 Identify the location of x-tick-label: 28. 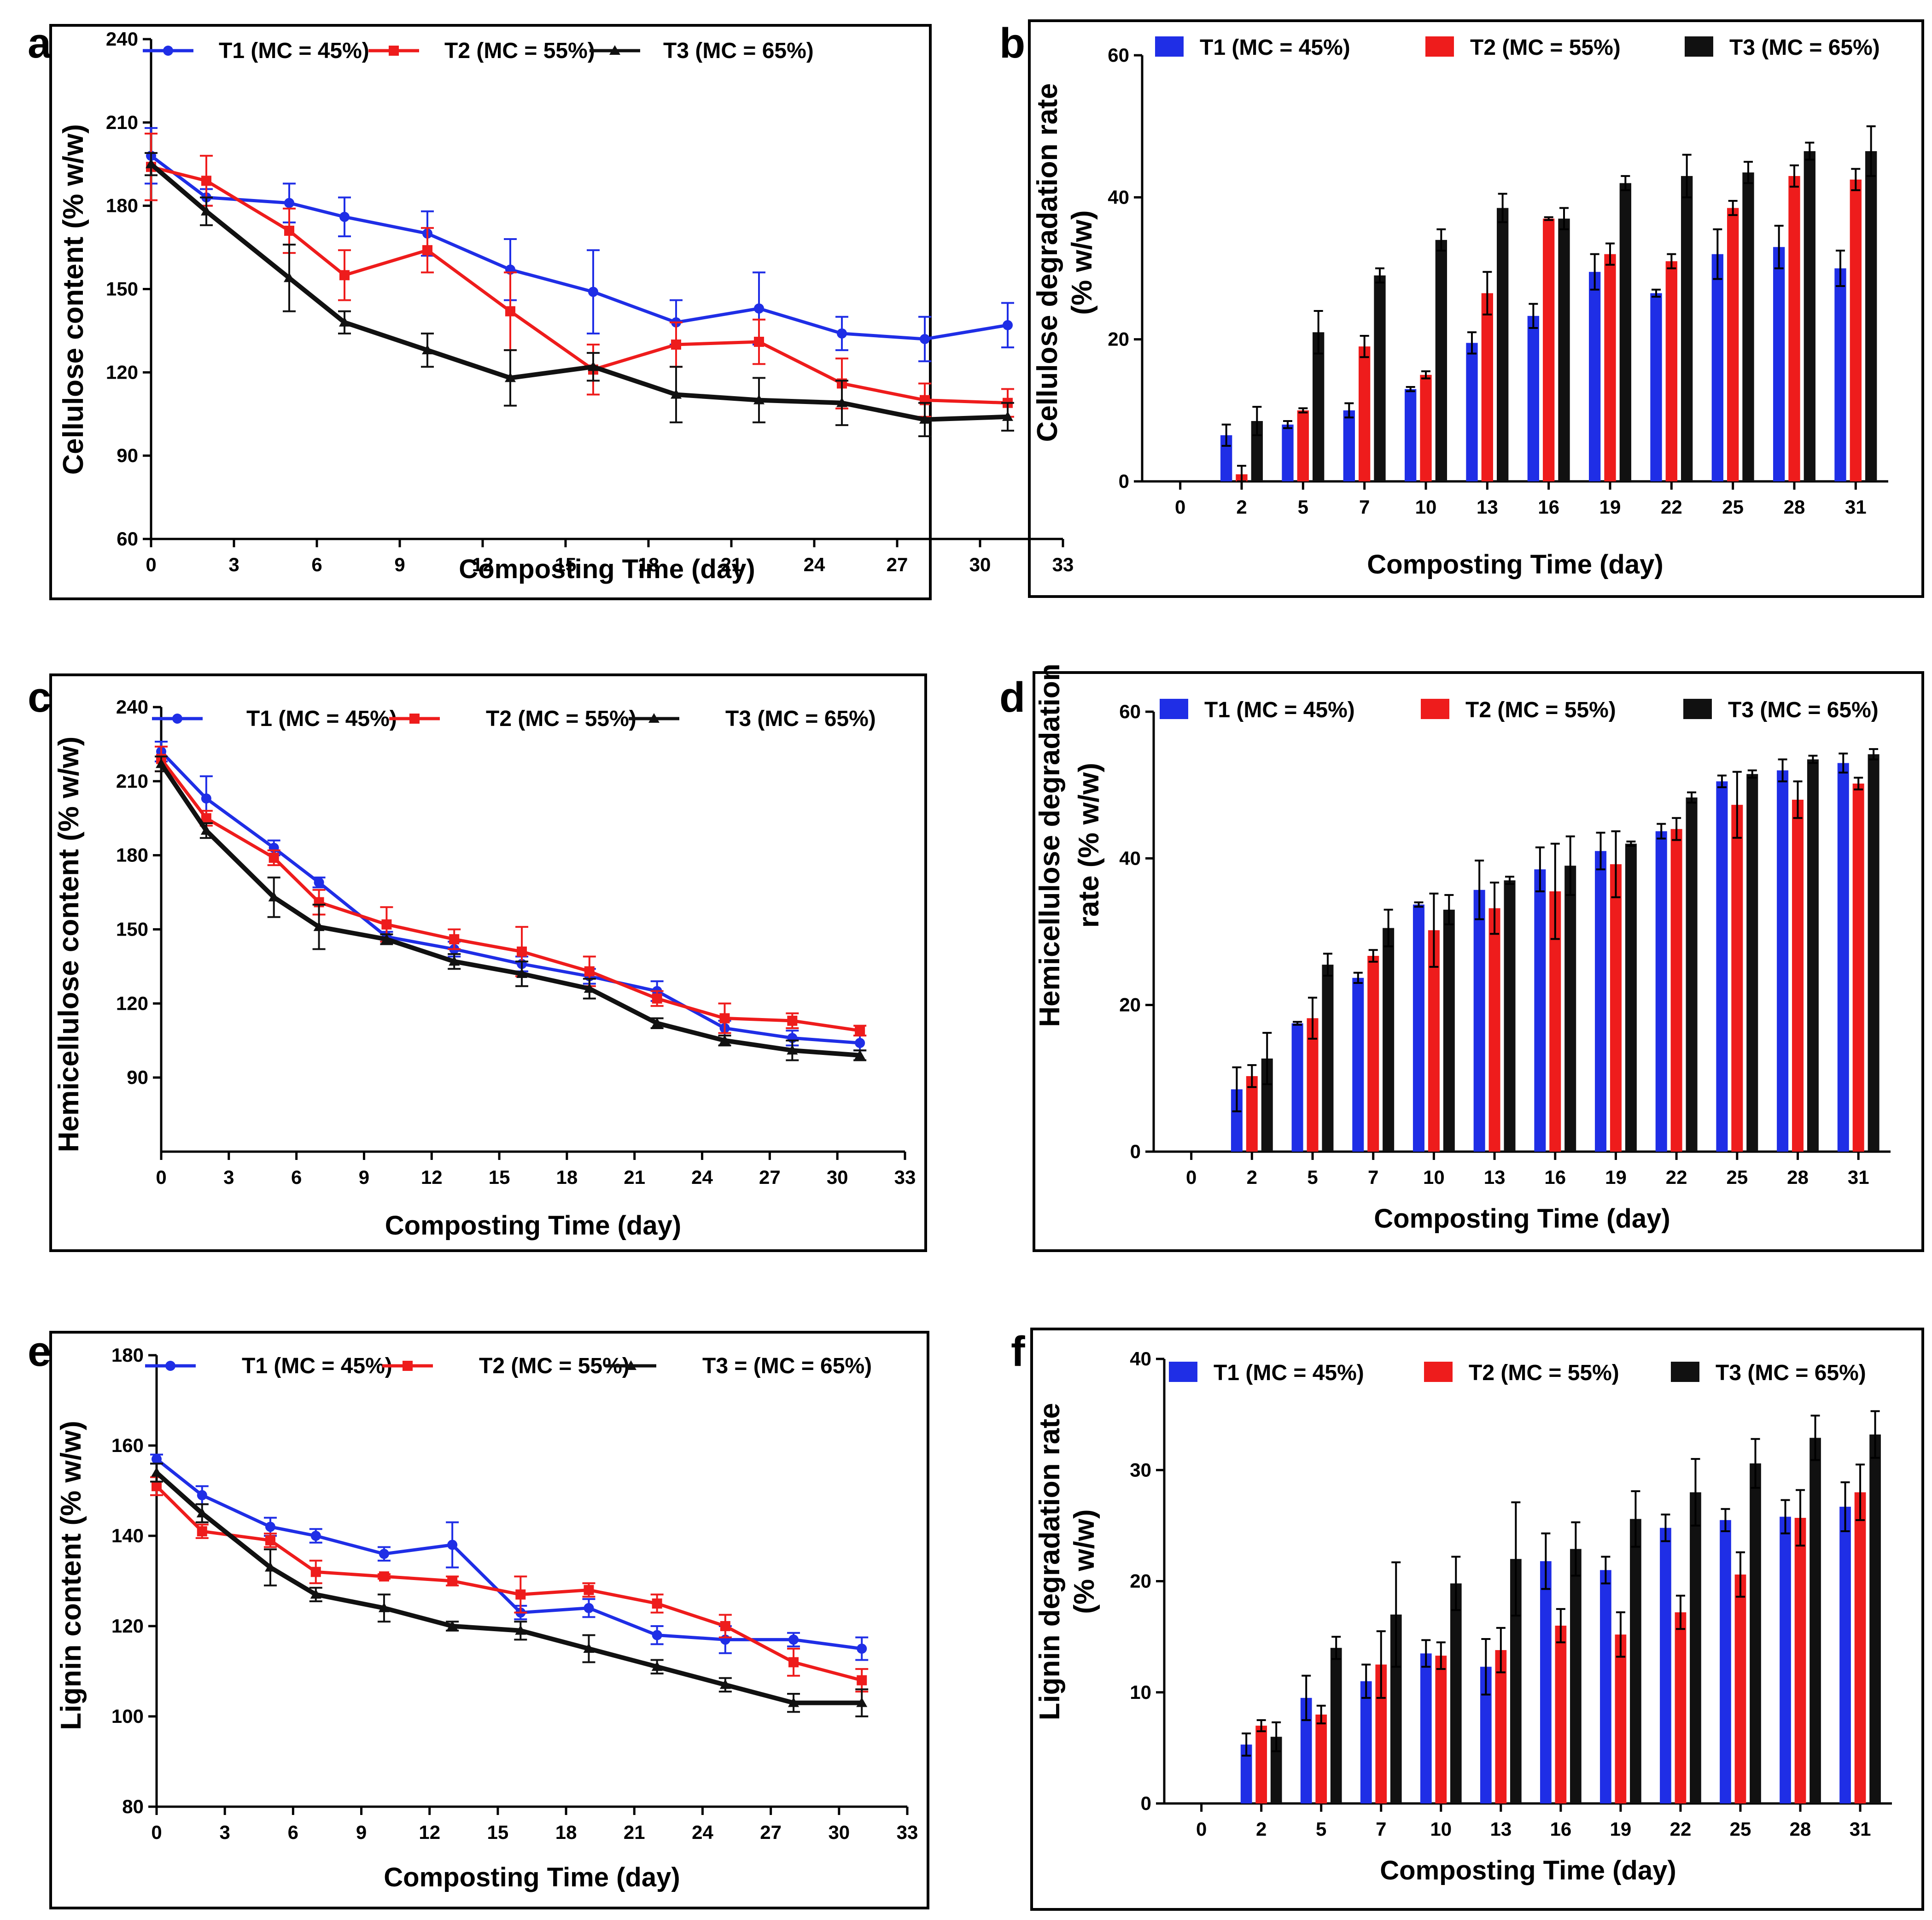
(1795, 507).